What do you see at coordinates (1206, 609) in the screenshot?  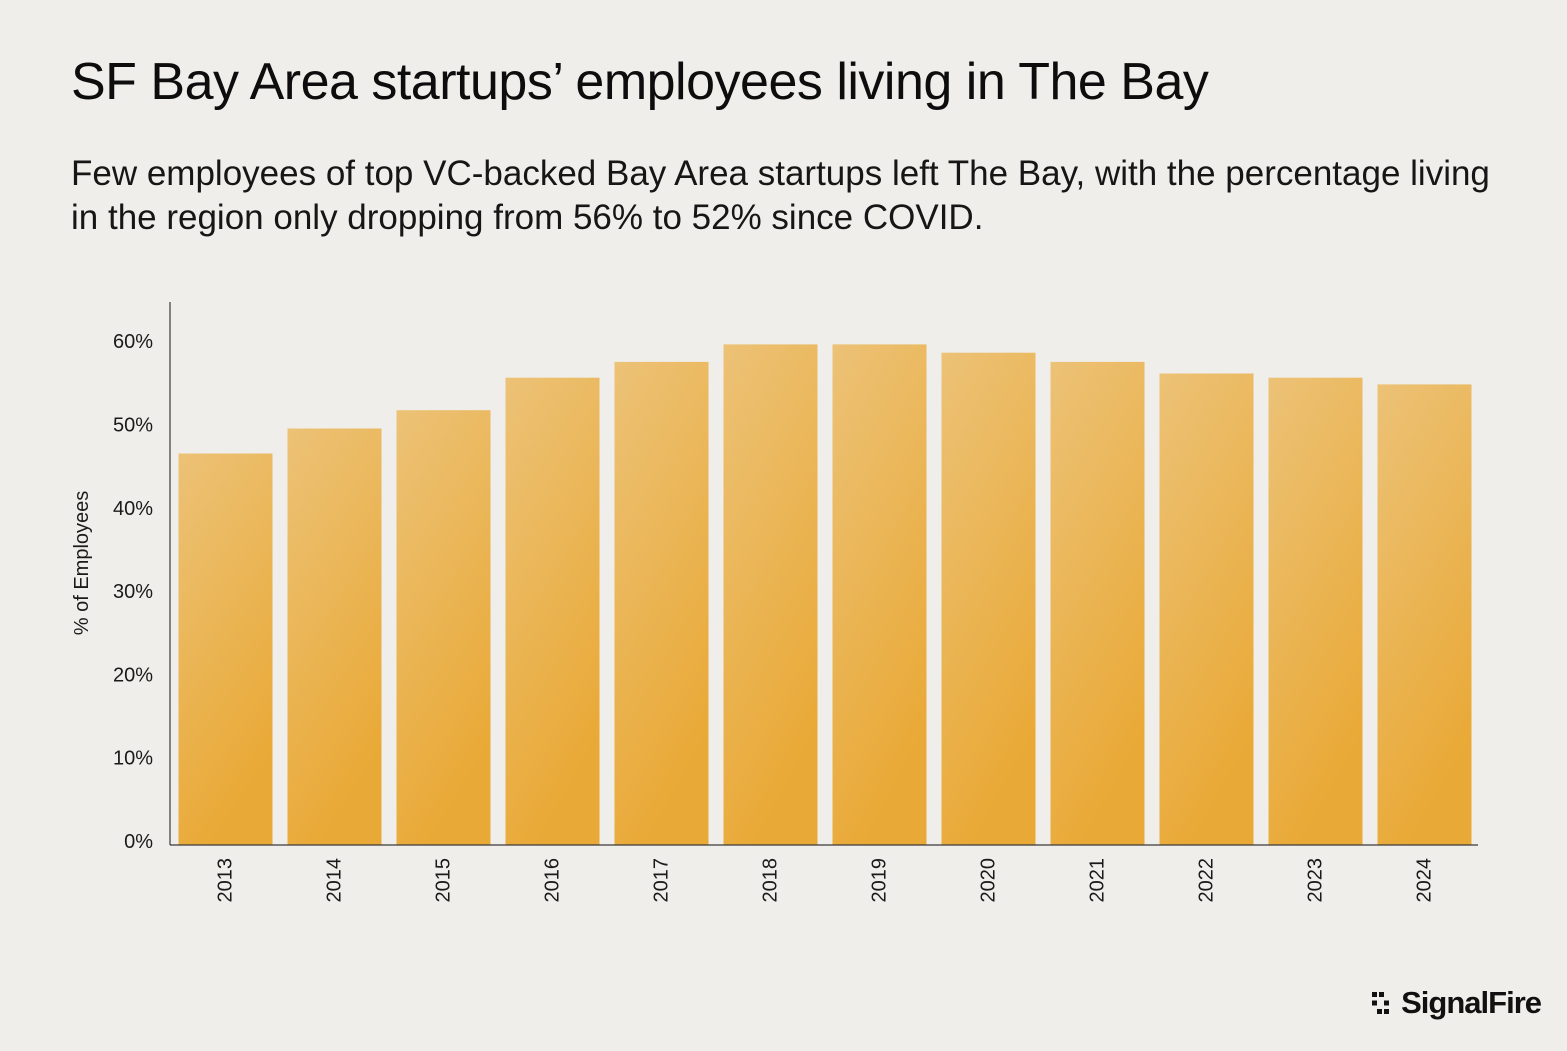 I see `bar-2022` at bounding box center [1206, 609].